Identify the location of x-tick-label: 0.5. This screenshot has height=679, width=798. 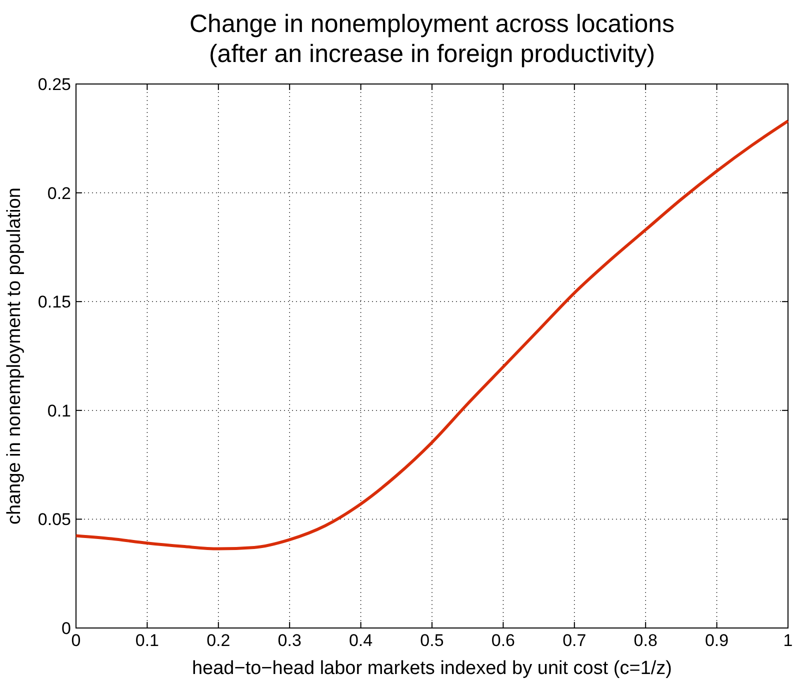
(432, 640).